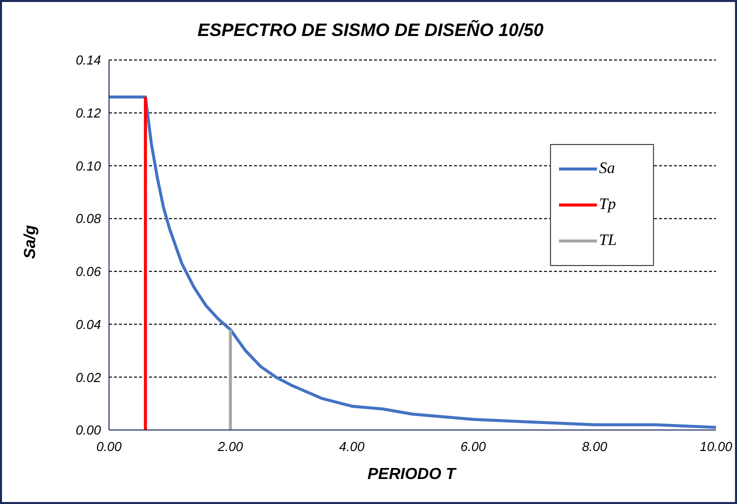 This screenshot has width=737, height=504. Describe the element at coordinates (412, 475) in the screenshot. I see `x-axis-title: PERIODO T` at that location.